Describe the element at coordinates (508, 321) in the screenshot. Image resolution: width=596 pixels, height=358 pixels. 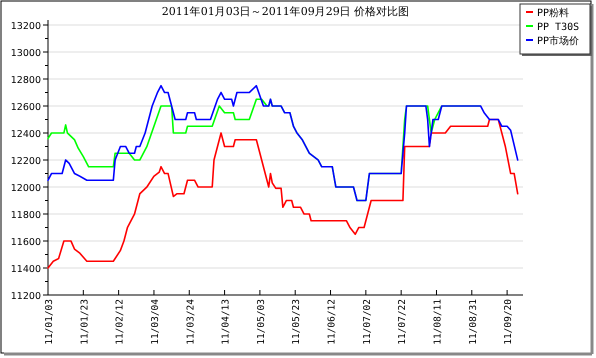
I see `x-tick-label: 11/09/20` at that location.